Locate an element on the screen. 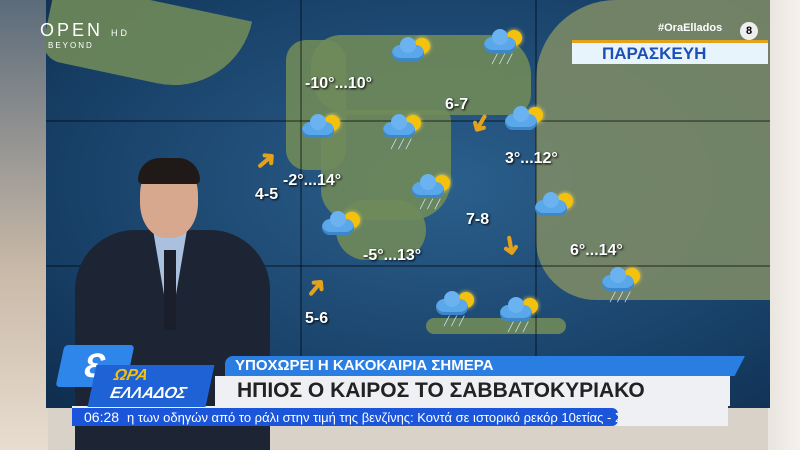 The width and height of the screenshot is (800, 450). wind-label: 7-8 is located at coordinates (478, 219).